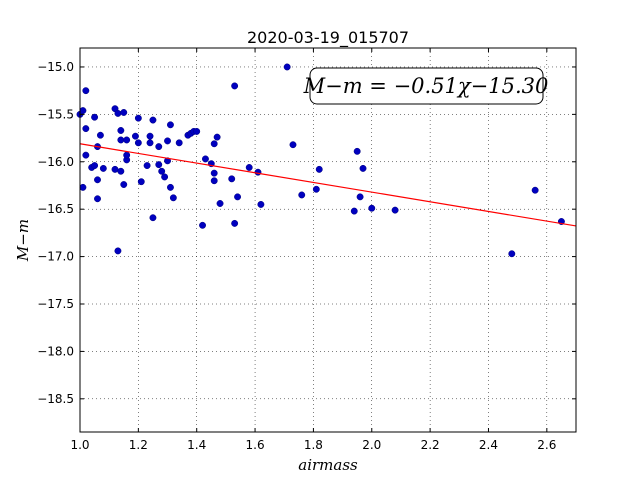  I want to click on x-tick-label: 2.0, so click(371, 445).